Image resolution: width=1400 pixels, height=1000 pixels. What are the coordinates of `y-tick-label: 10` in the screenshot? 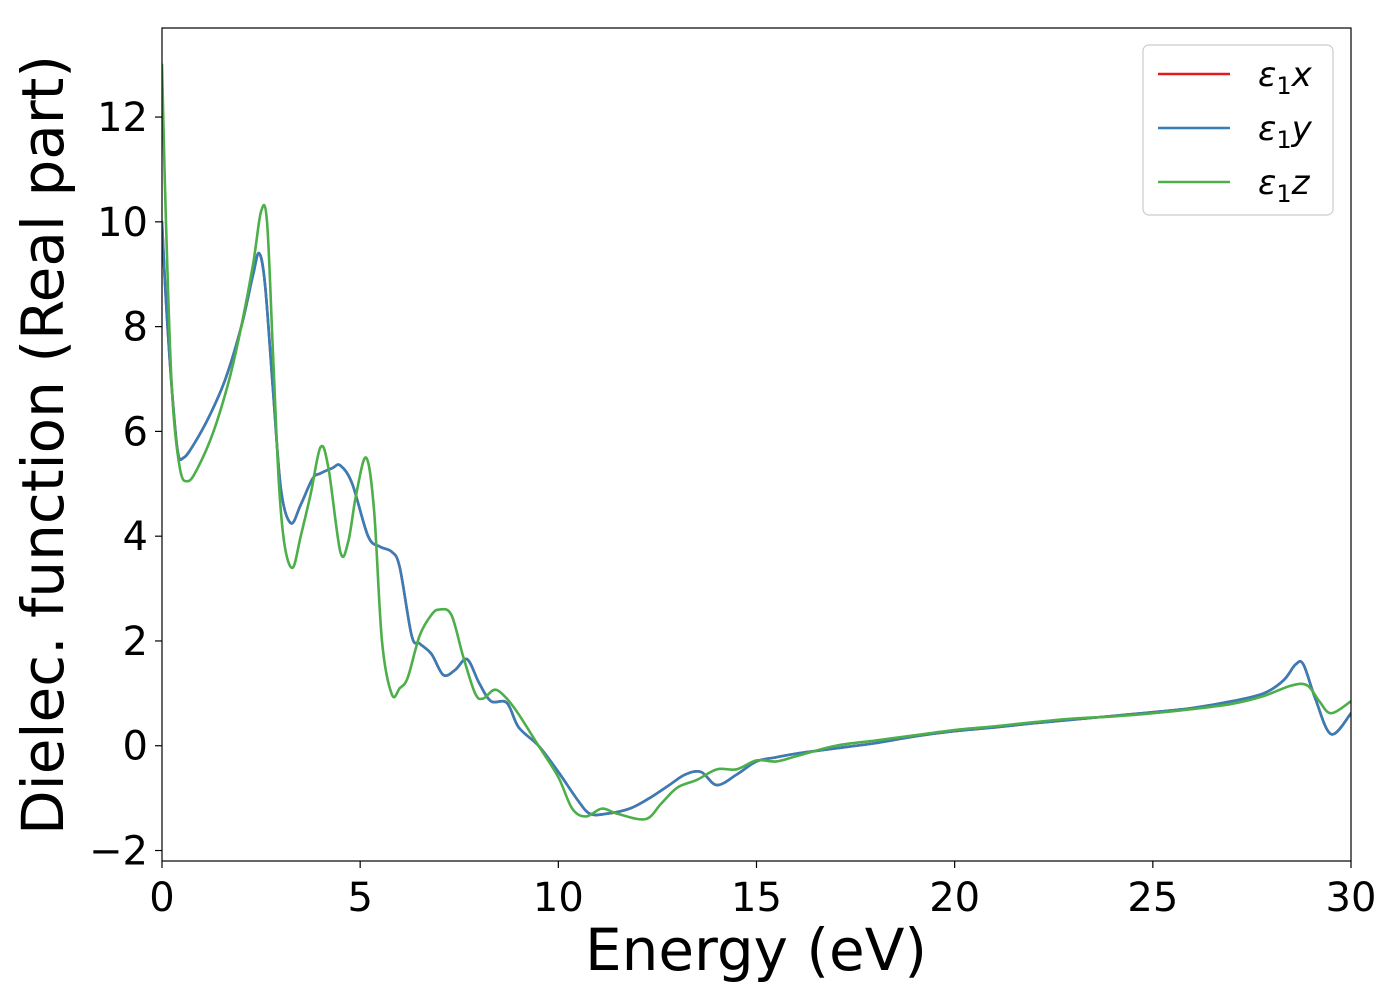 It's located at (122, 223).